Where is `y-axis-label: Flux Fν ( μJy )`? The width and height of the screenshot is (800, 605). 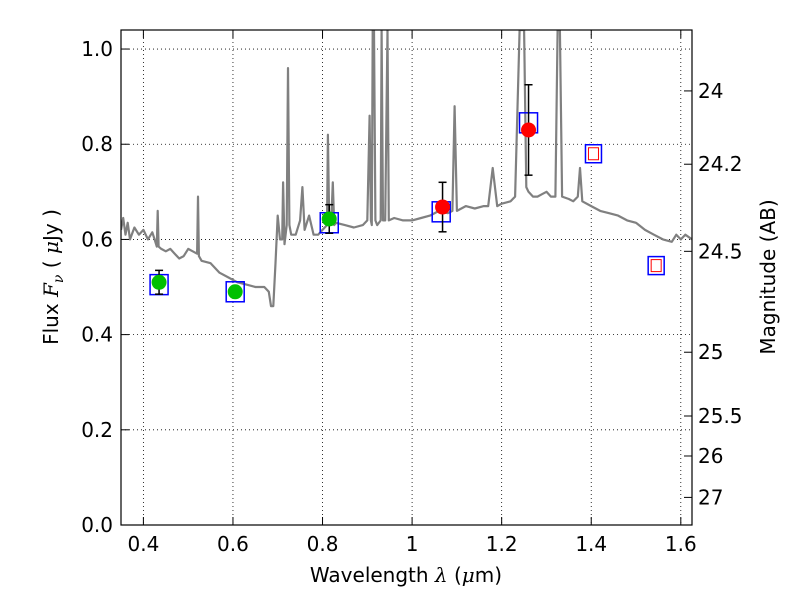
y-axis-label: Flux Fν ( μJy ) is located at coordinates (53, 277).